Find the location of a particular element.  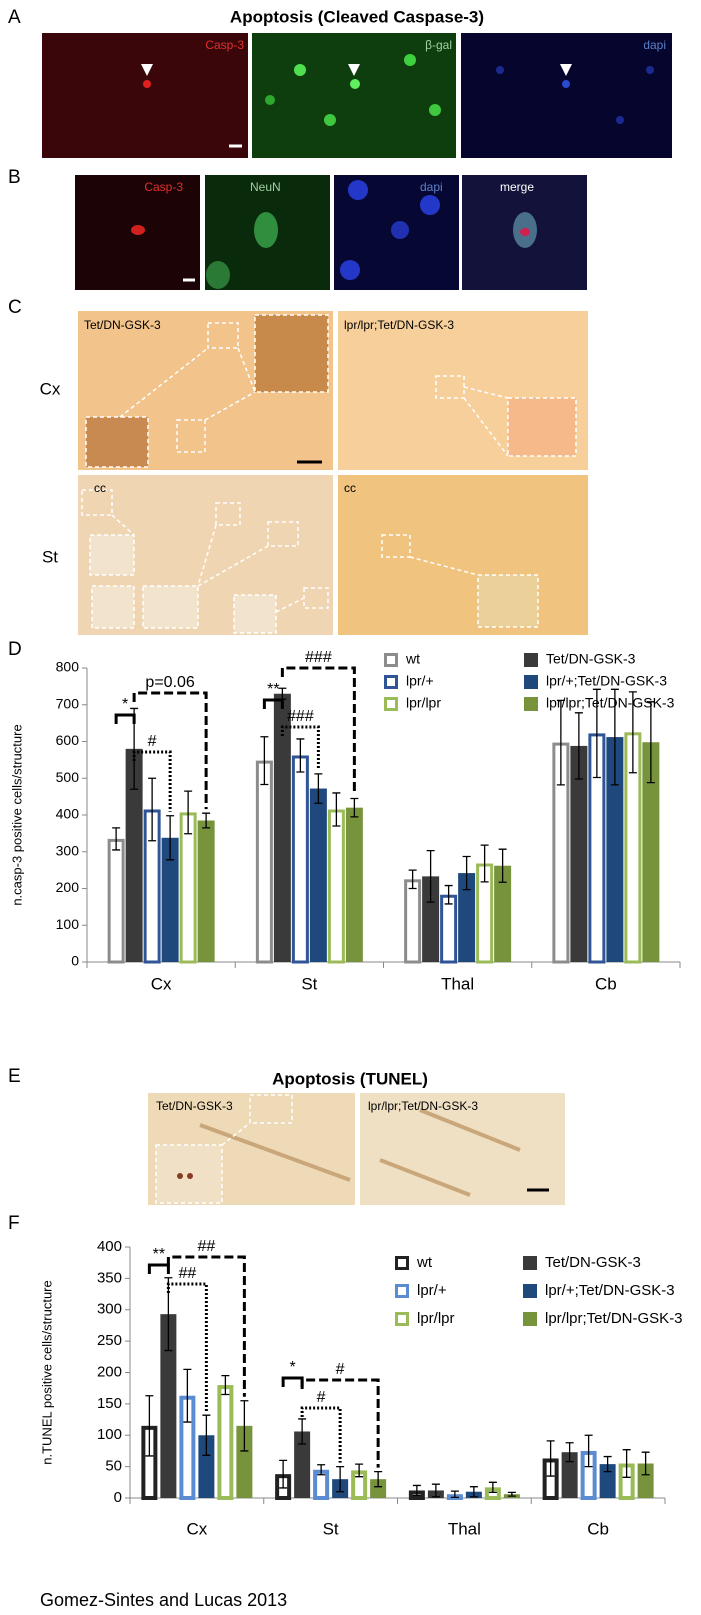

y-axis-label: n.casp-3 positive cells/structure is located at coordinates (16, 814).